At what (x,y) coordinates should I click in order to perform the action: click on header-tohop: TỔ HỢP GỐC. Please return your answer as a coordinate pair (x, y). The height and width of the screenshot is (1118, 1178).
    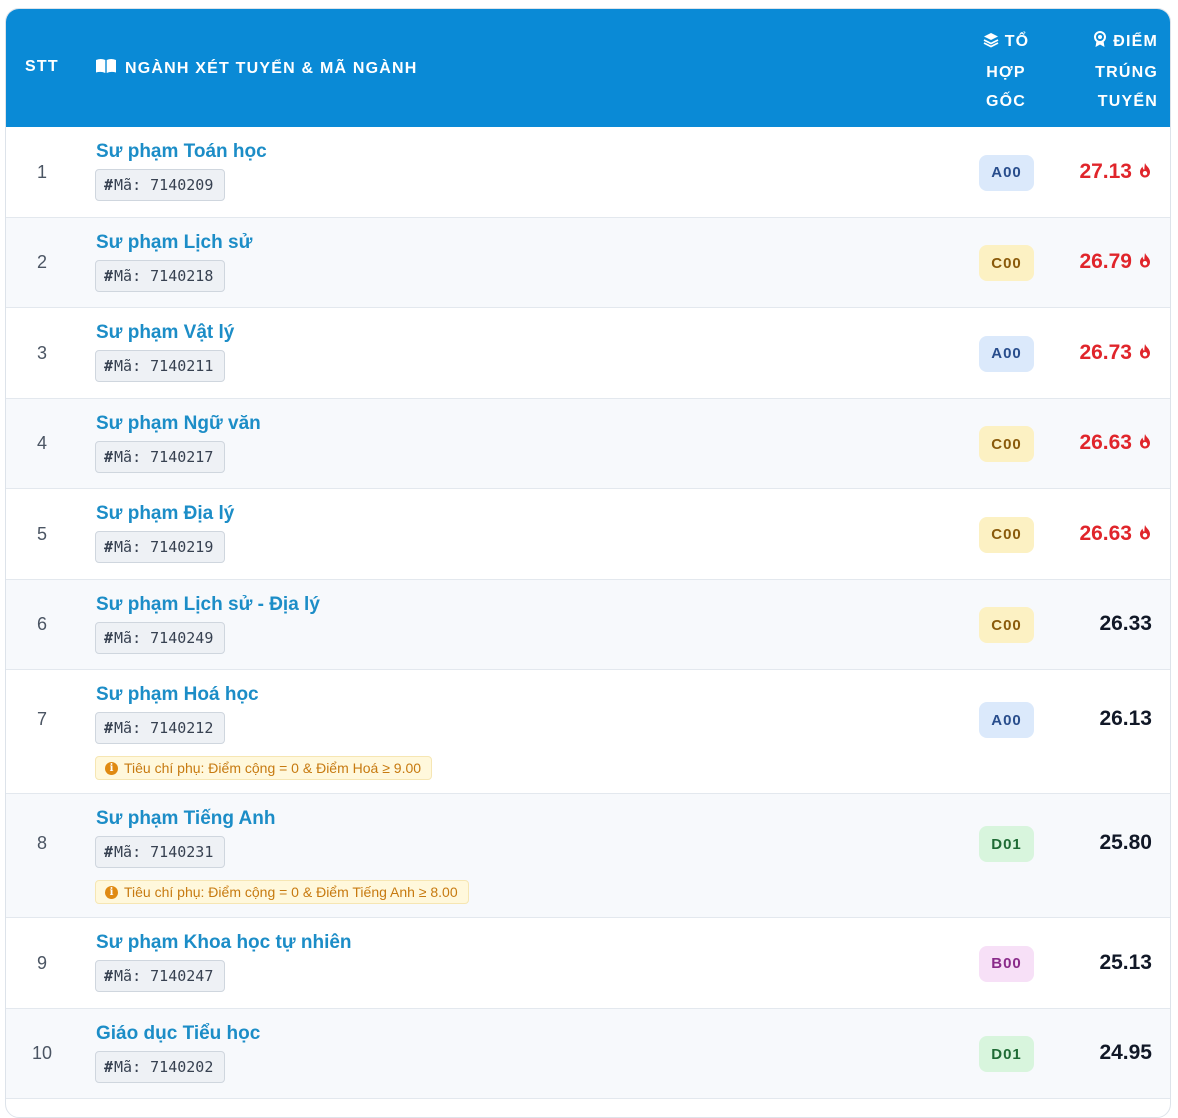
    Looking at the image, I should click on (1006, 71).